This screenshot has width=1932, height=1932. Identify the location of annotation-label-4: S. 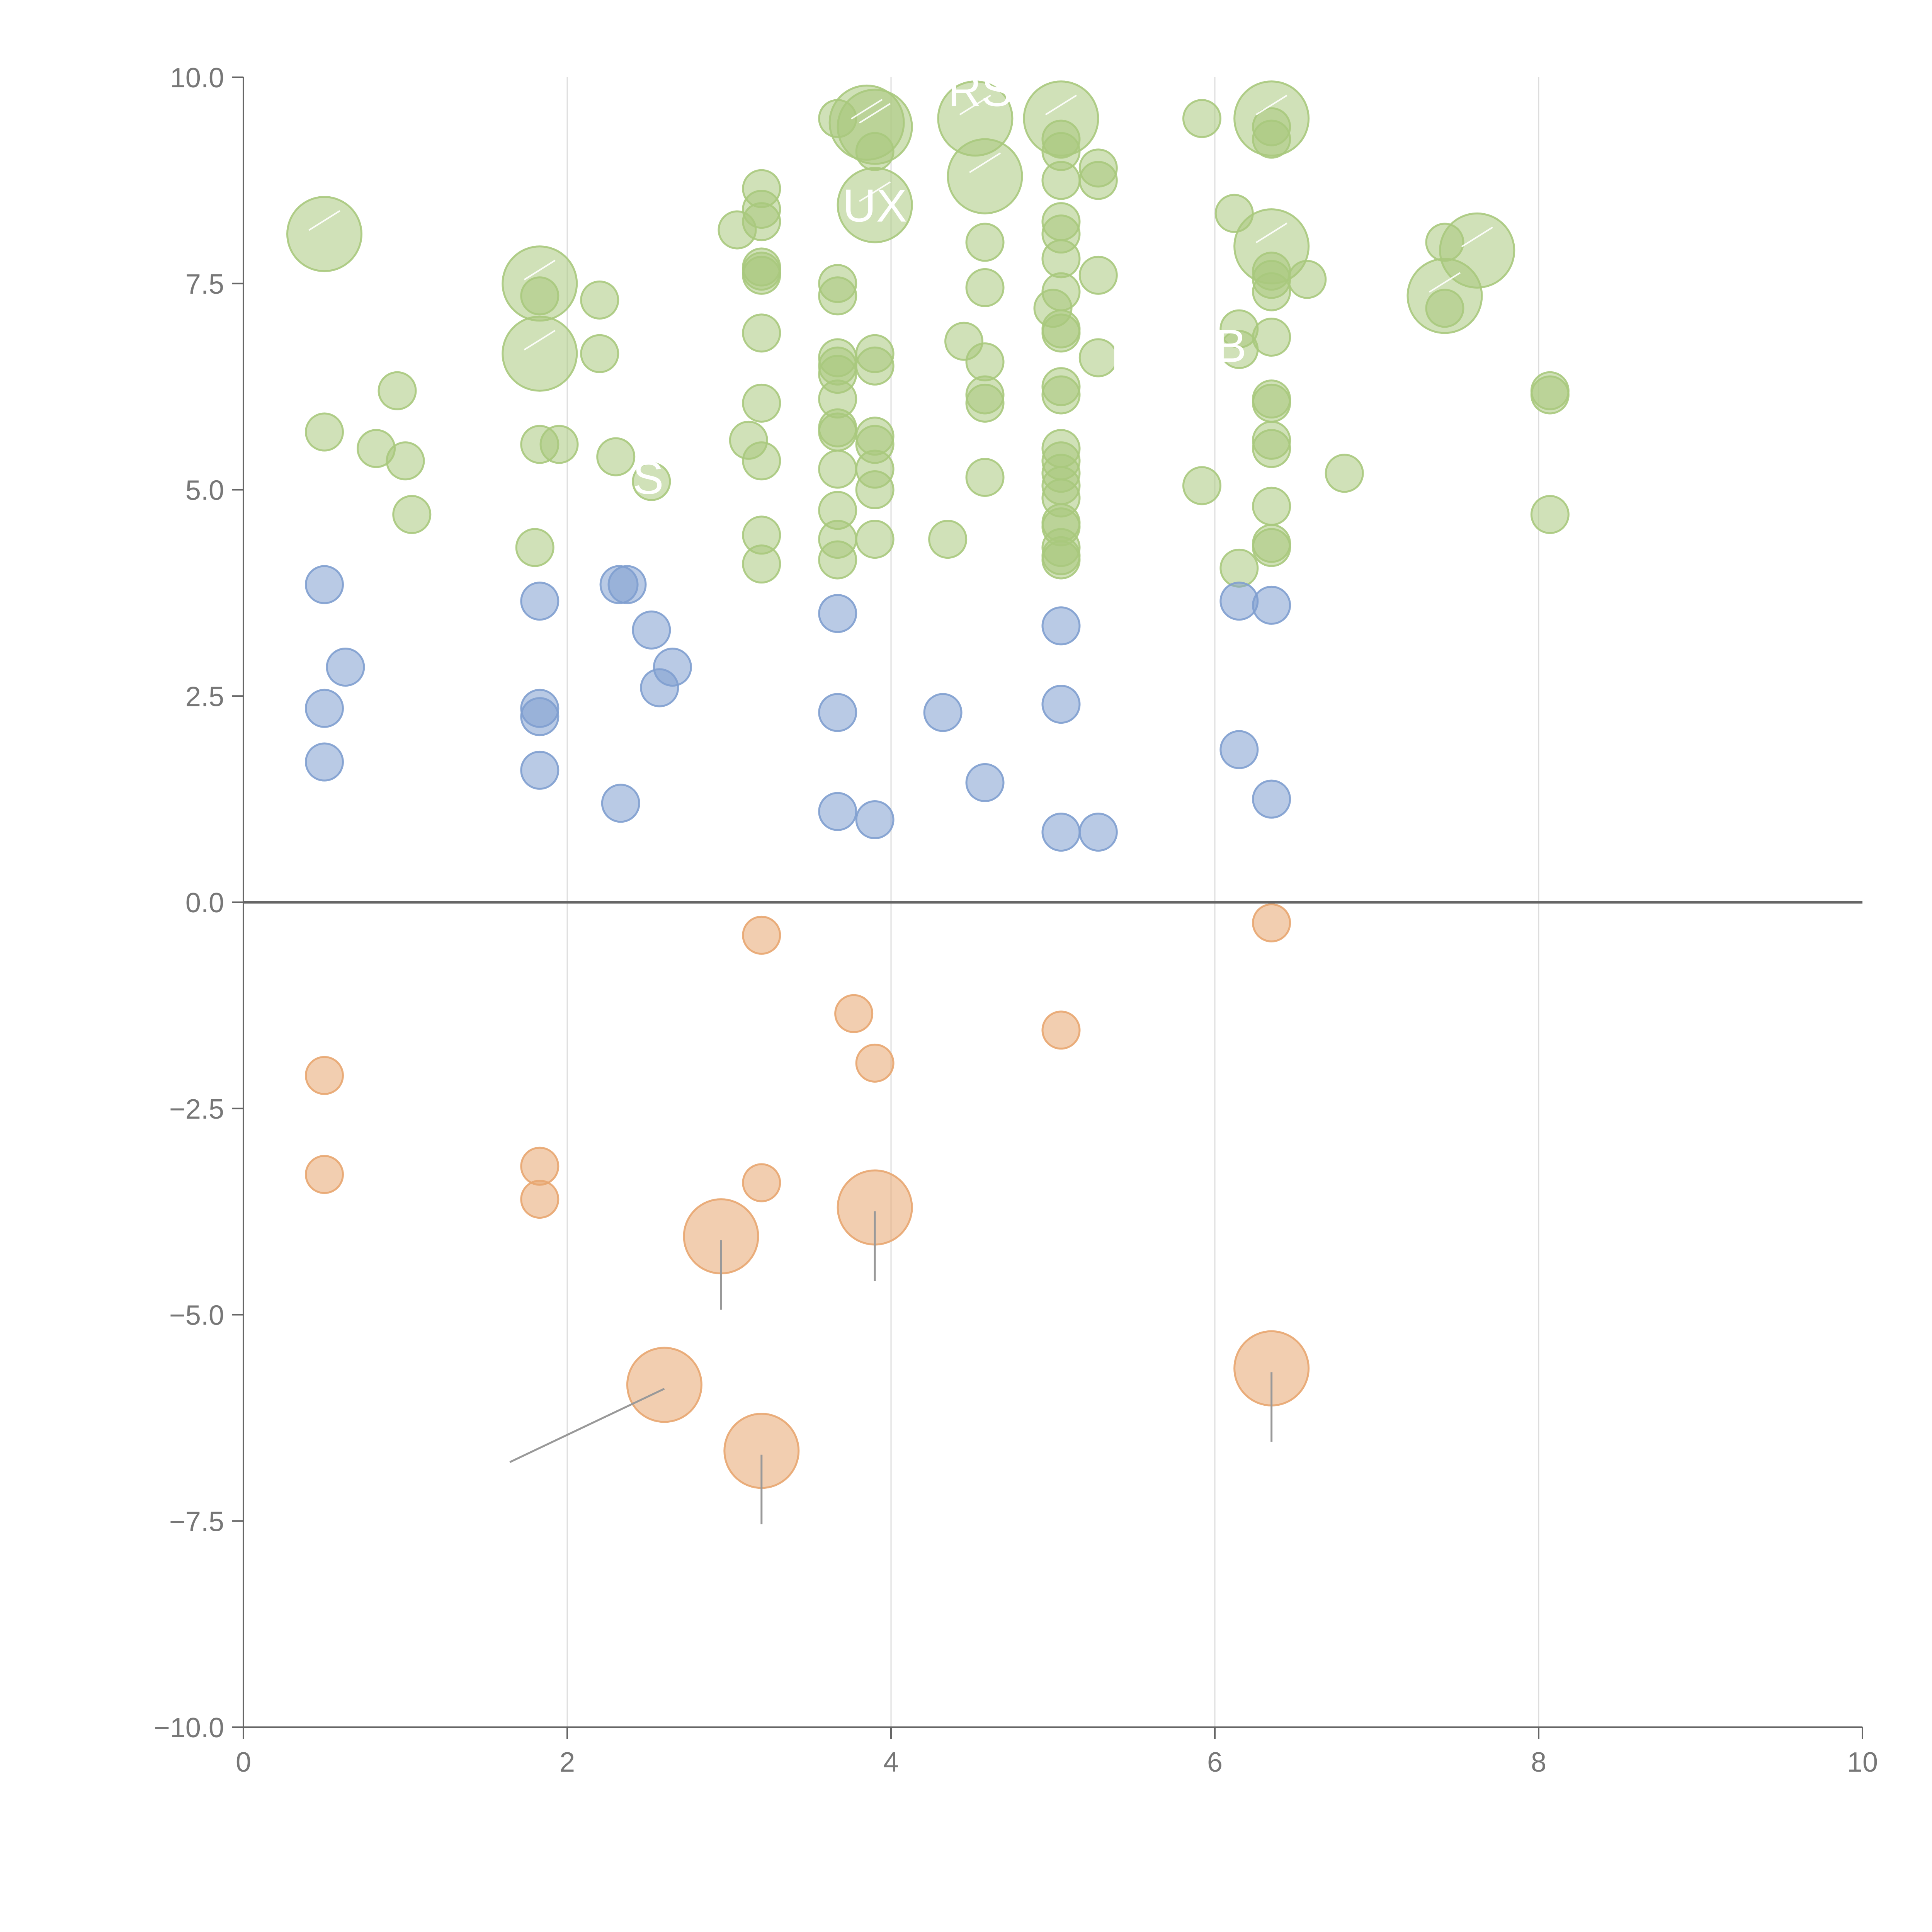
(648, 478).